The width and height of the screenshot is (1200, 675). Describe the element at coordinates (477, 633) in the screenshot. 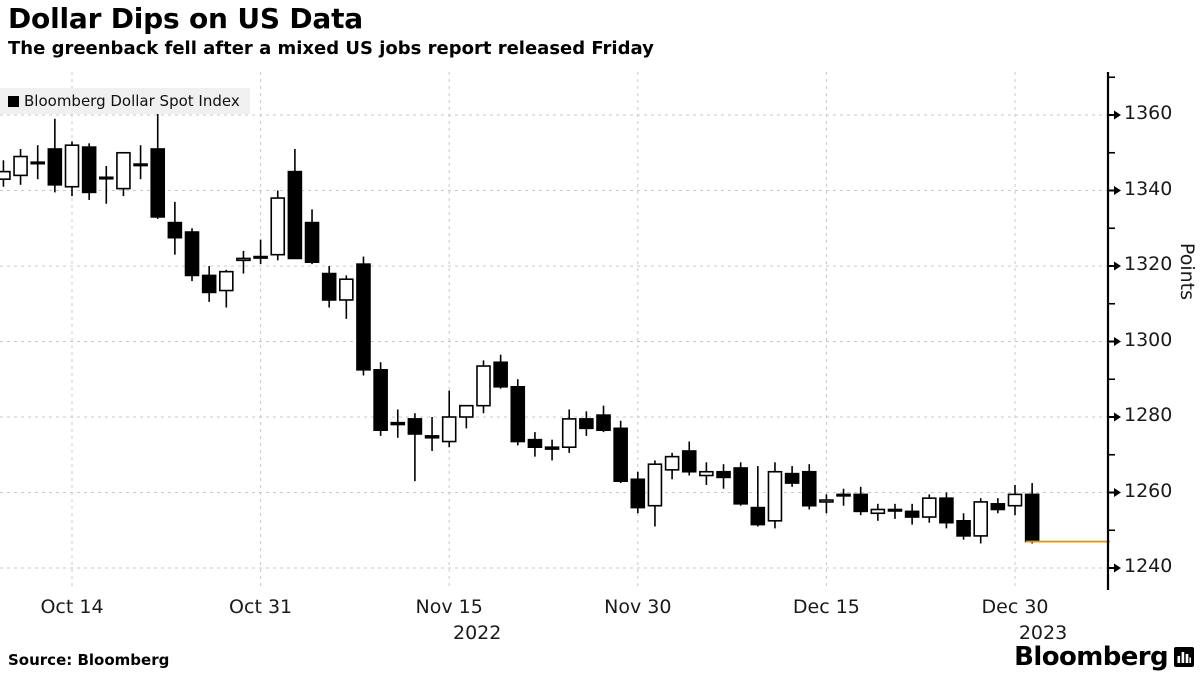

I see `x-axis-year-label: 2022` at that location.